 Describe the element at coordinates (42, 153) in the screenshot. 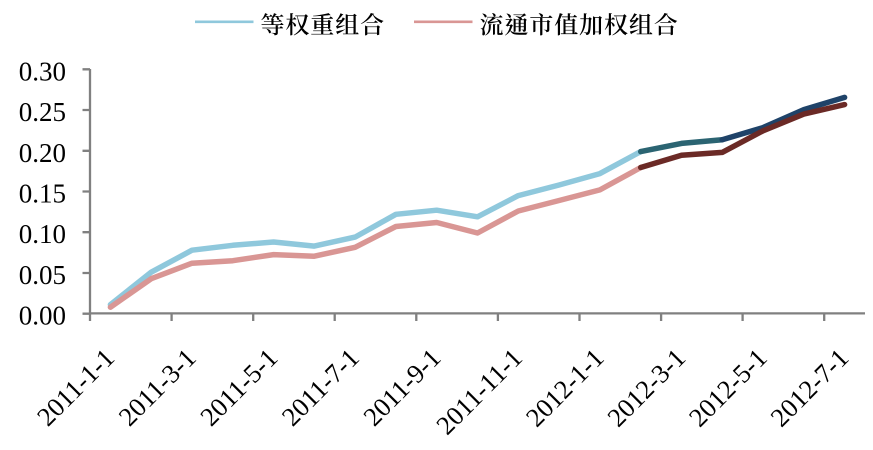

I see `svg-text: 0.20` at that location.